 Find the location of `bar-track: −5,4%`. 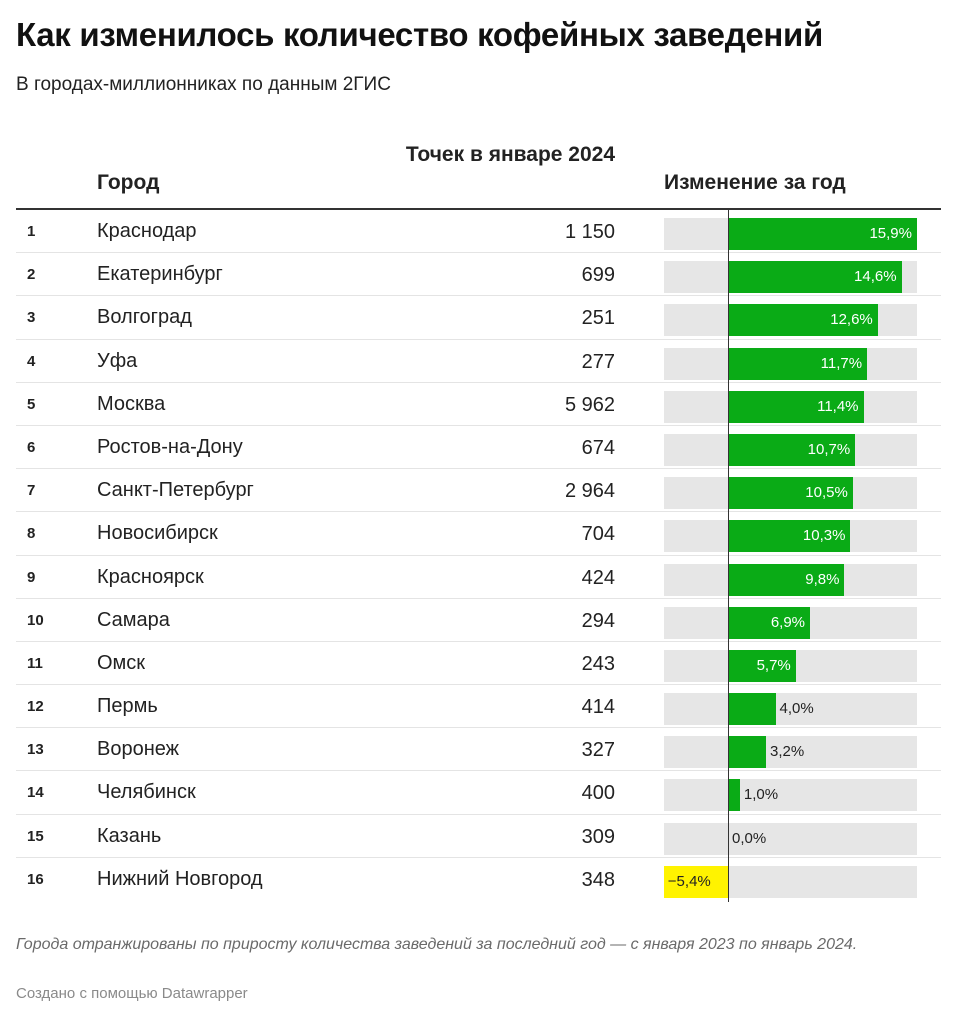

bar-track: −5,4% is located at coordinates (790, 881).